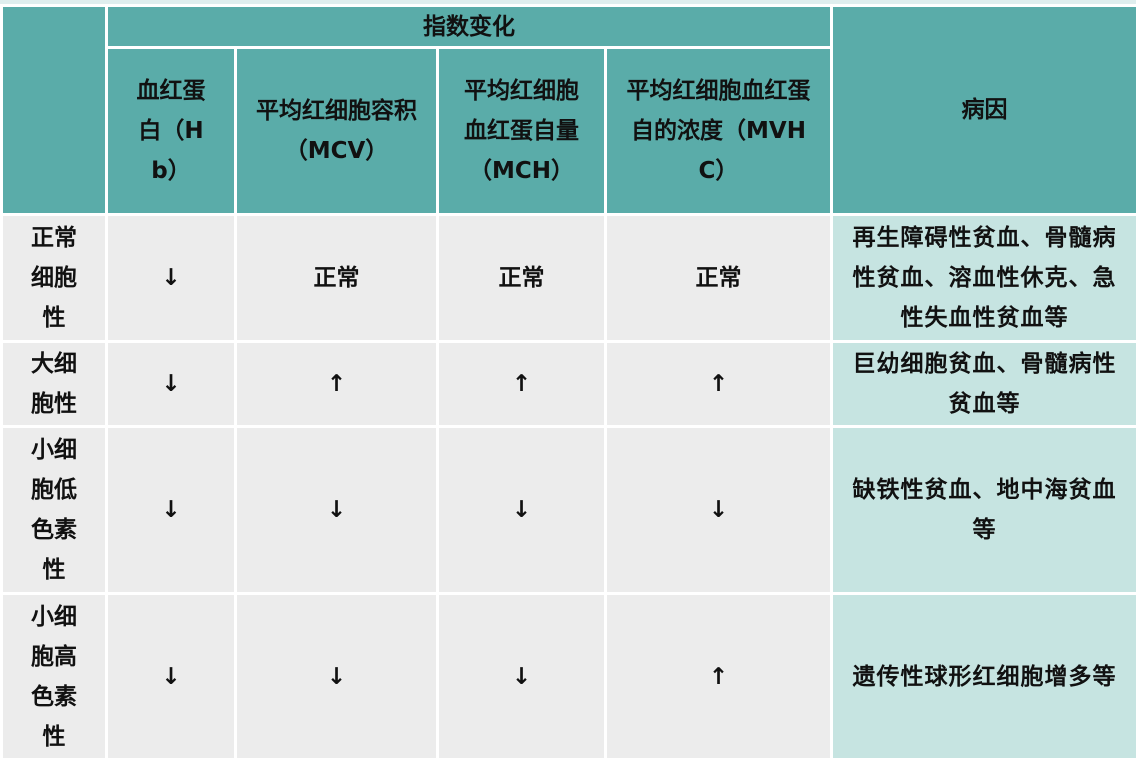 The width and height of the screenshot is (1136, 761). What do you see at coordinates (719, 278) in the screenshot?
I see `mvhc-cell: 正常` at bounding box center [719, 278].